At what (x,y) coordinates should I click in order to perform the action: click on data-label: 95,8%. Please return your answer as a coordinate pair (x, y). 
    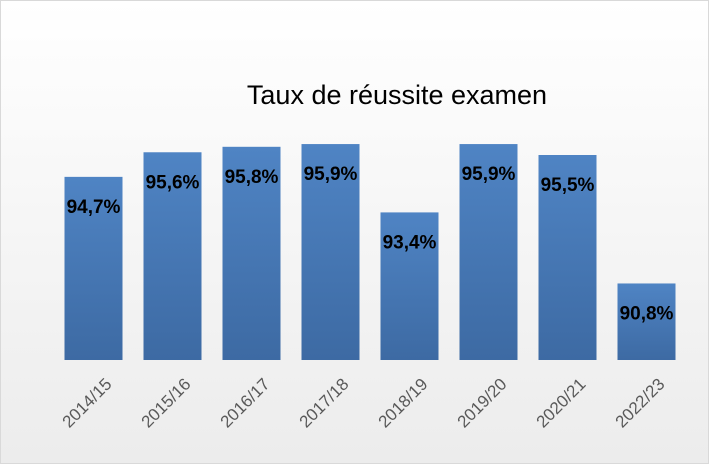
    Looking at the image, I should click on (252, 177).